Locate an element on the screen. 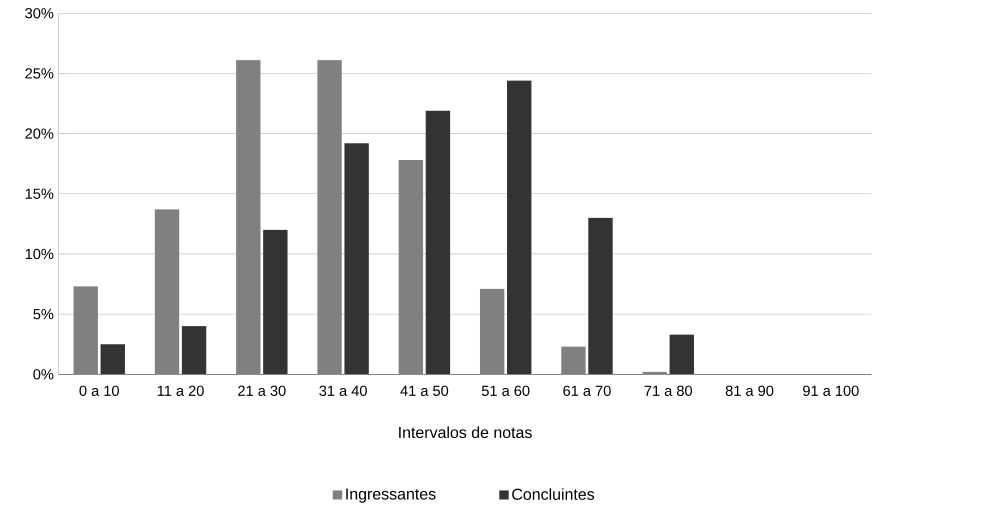 Image resolution: width=1000 pixels, height=507 pixels. legend-label: Ingressantes is located at coordinates (391, 495).